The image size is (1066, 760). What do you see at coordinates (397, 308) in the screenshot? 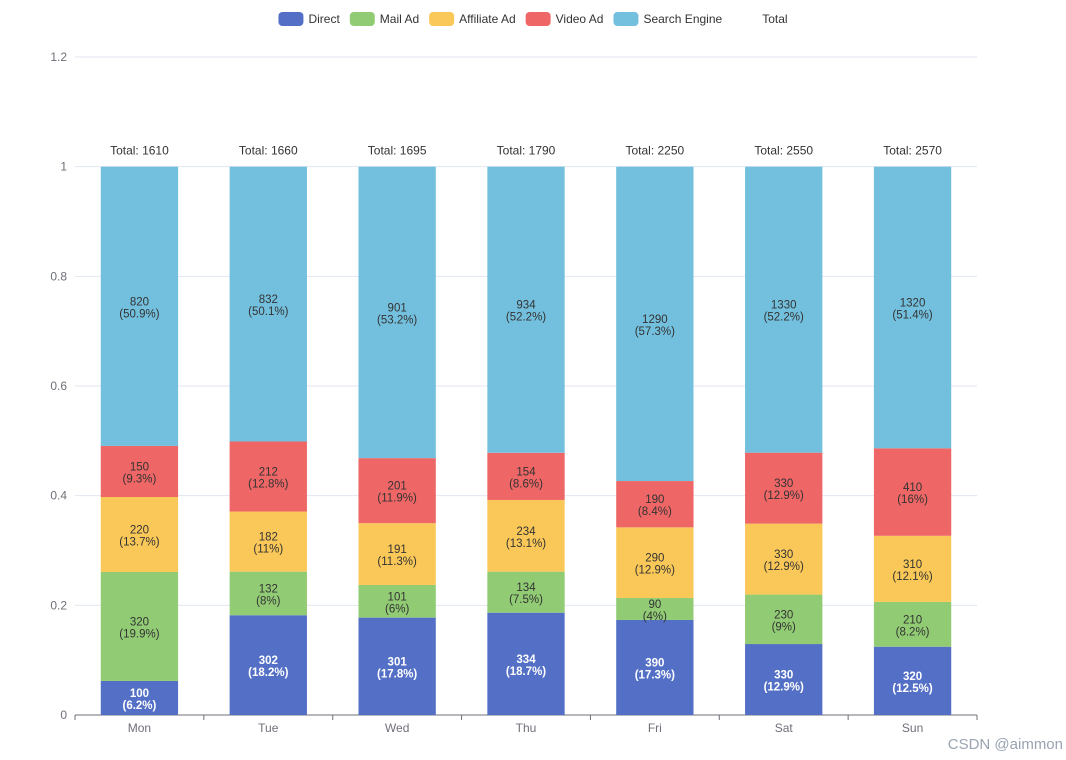
I see `data-label: 901` at bounding box center [397, 308].